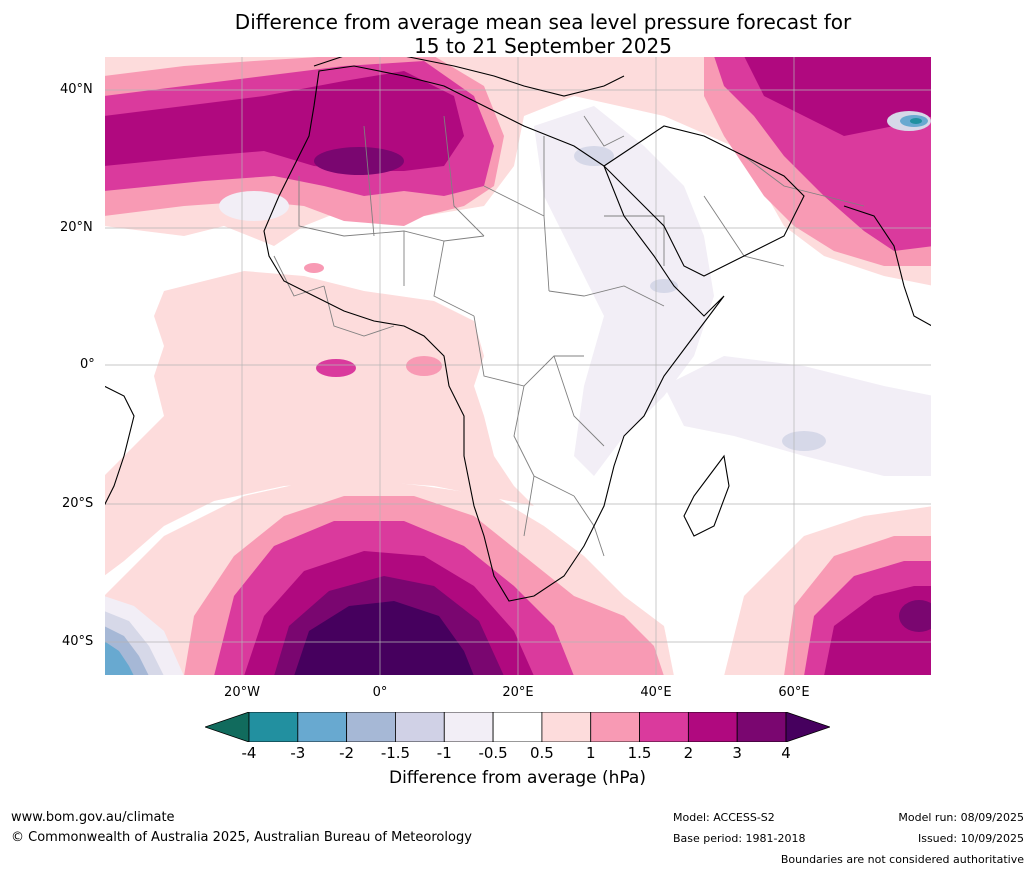 This screenshot has height=873, width=1035. What do you see at coordinates (724, 817) in the screenshot?
I see `footer-model: Model: ACCESS-S2` at bounding box center [724, 817].